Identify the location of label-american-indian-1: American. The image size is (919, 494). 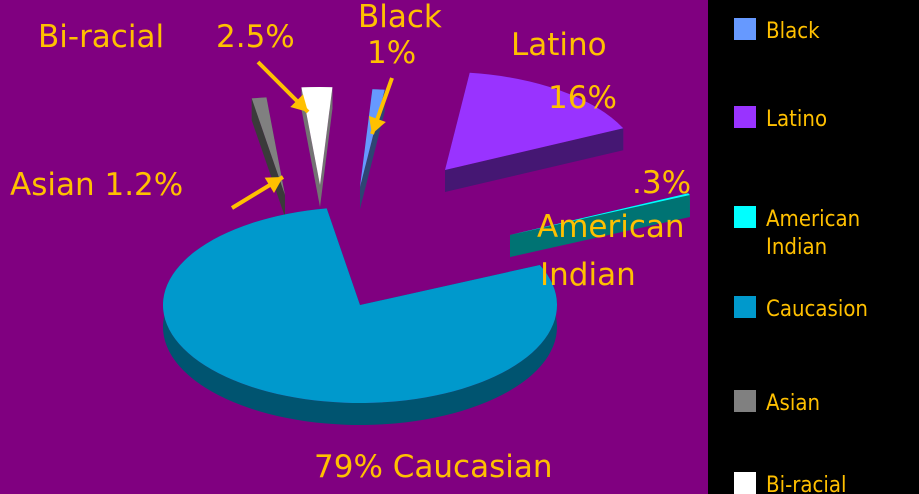
(611, 227).